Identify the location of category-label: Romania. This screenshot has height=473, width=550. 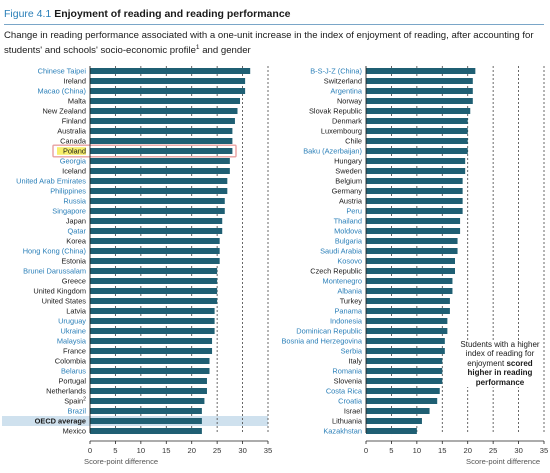
(347, 371).